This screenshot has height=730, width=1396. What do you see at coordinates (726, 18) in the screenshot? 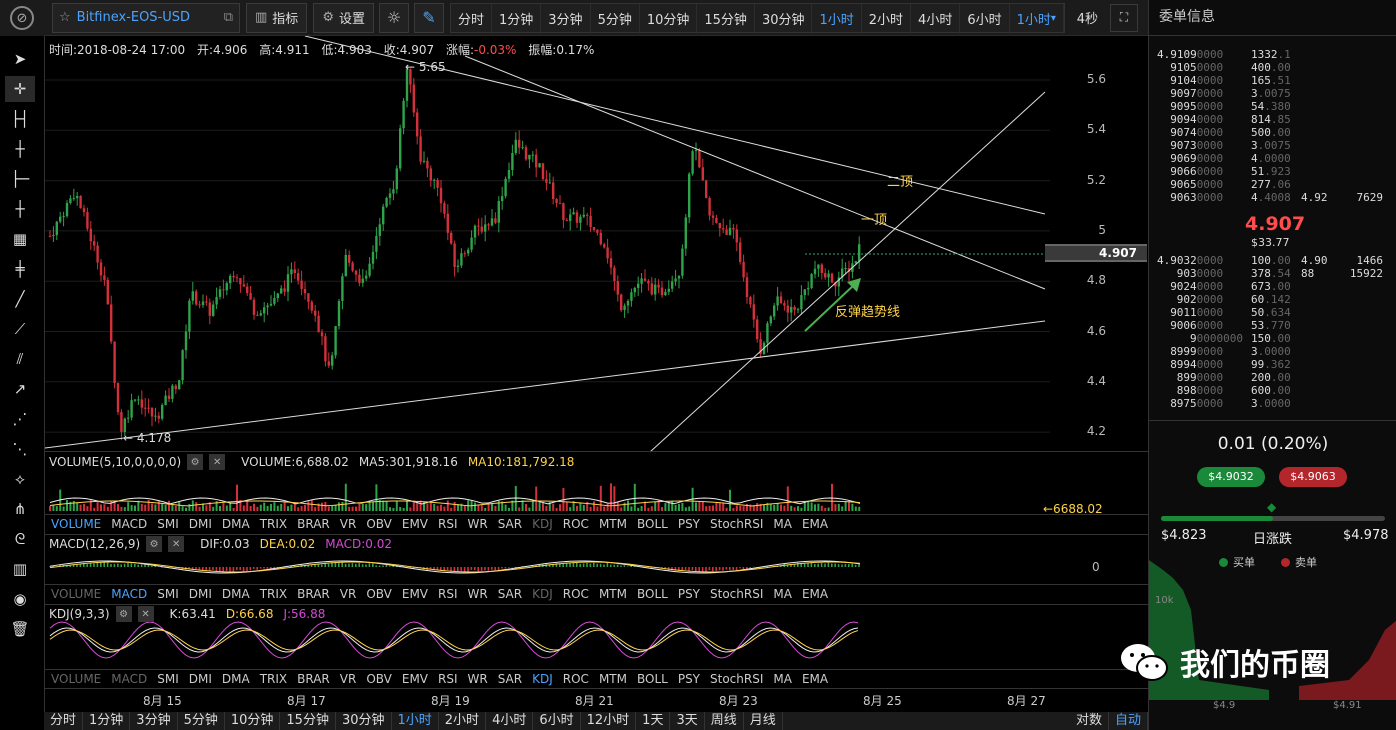
I see `interval-tab: 15分钟` at bounding box center [726, 18].